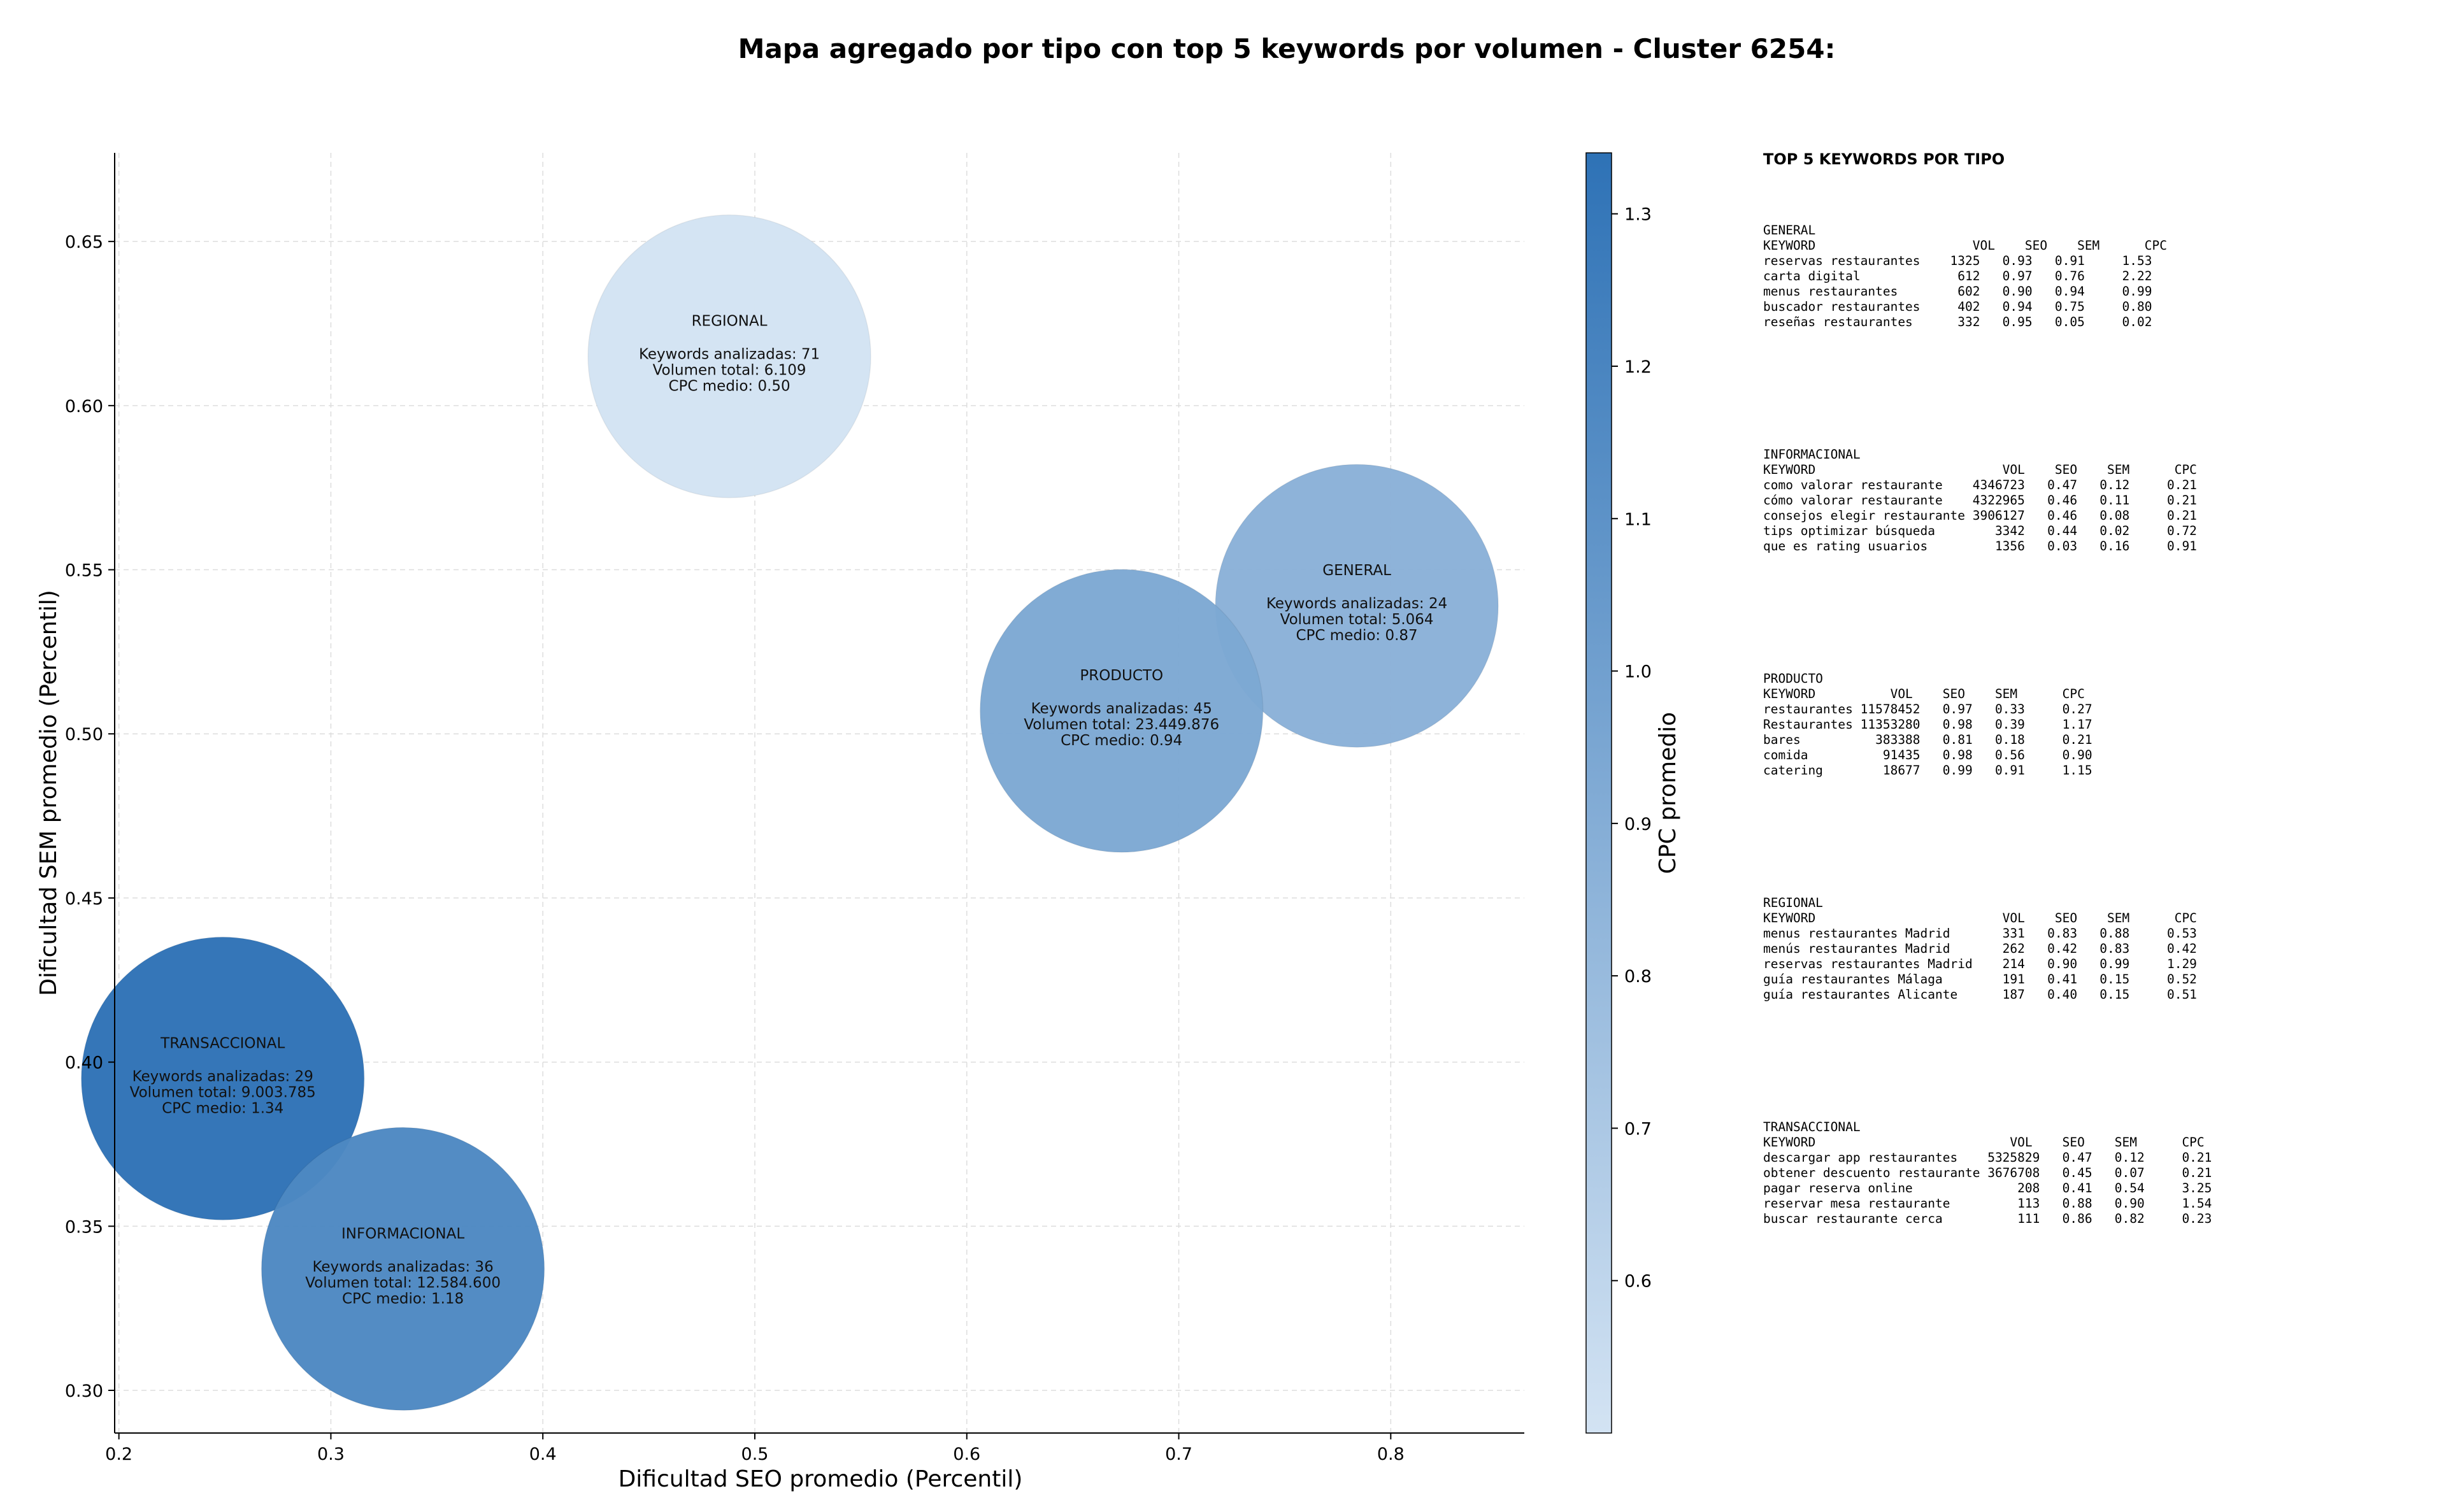  Describe the element at coordinates (730, 321) in the screenshot. I see `bubble-label: REGIONAL` at that location.